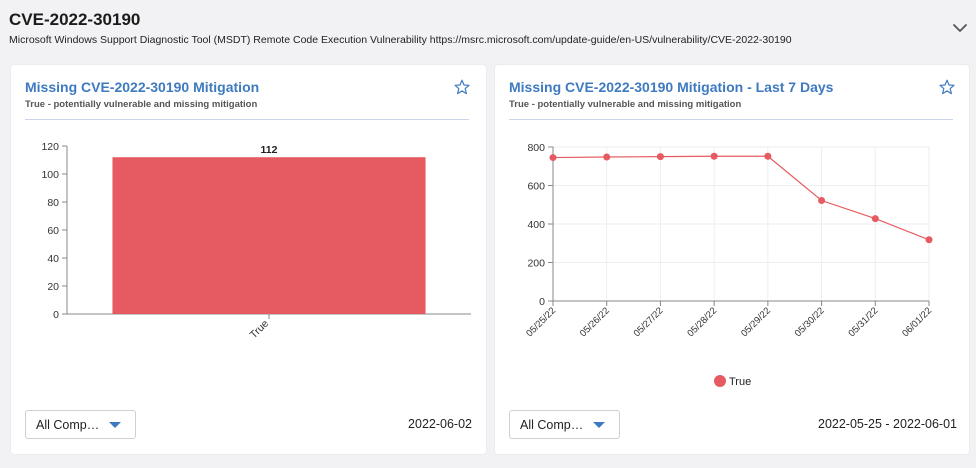  What do you see at coordinates (142, 87) in the screenshot?
I see `card-title: Missing CVE-2022-30190 Mitigation` at bounding box center [142, 87].